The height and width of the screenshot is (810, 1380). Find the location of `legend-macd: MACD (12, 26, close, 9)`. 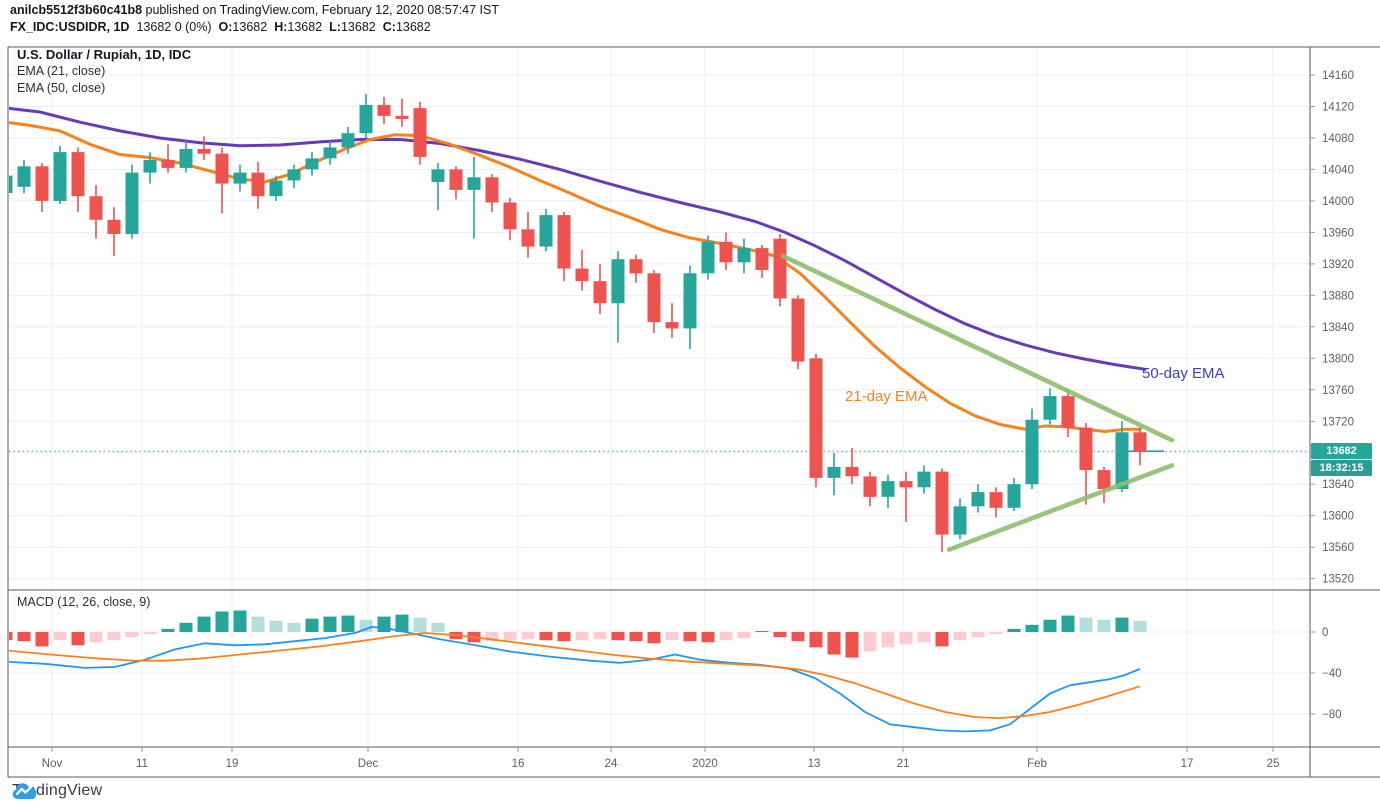

legend-macd: MACD (12, 26, close, 9) is located at coordinates (84, 602).